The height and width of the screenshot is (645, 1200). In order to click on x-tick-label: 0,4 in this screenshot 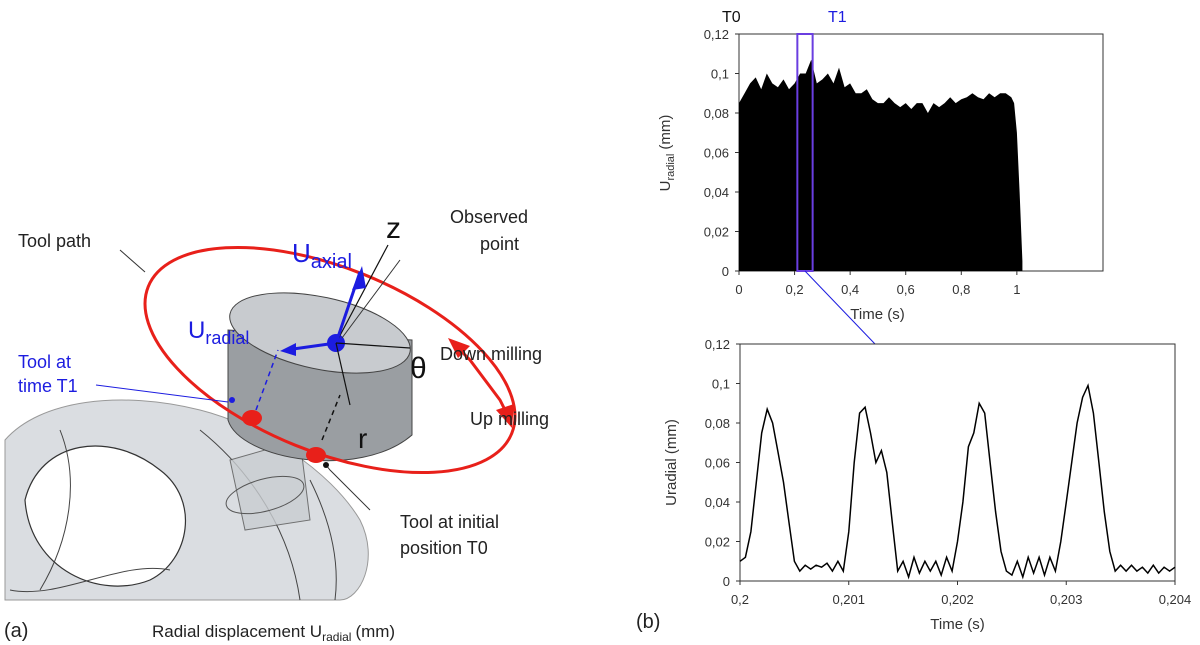, I will do `click(850, 289)`.